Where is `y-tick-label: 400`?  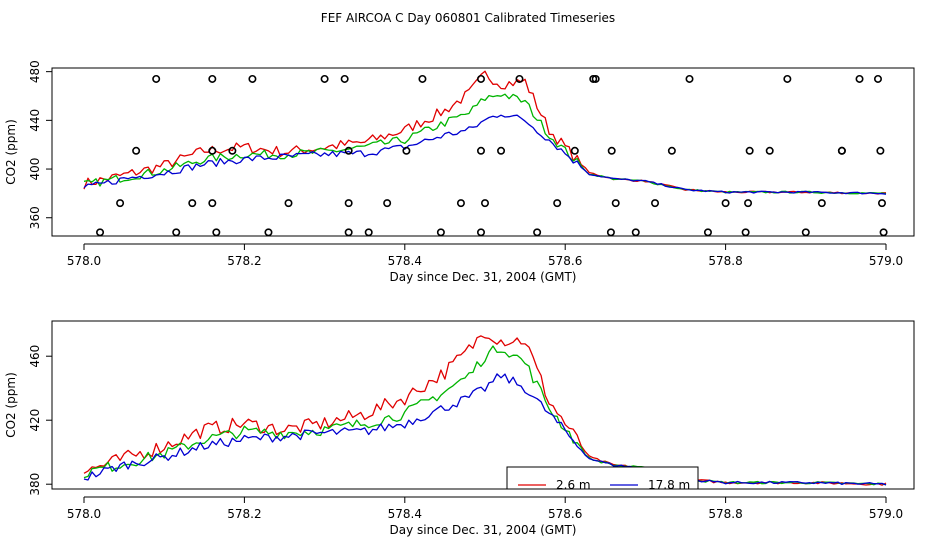 y-tick-label: 400 is located at coordinates (35, 169).